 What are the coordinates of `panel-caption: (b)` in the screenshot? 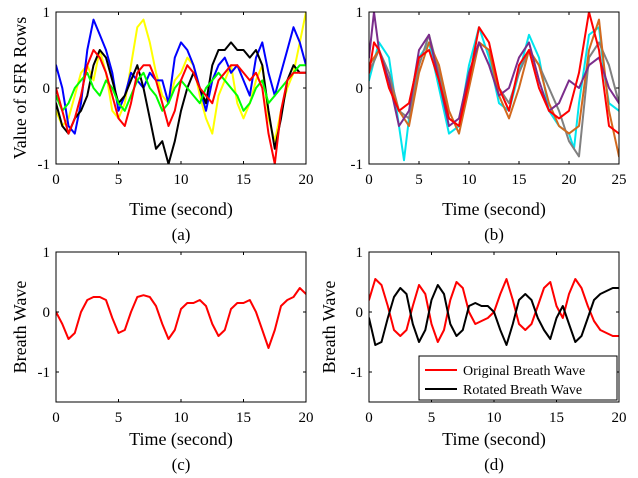 It's located at (494, 234).